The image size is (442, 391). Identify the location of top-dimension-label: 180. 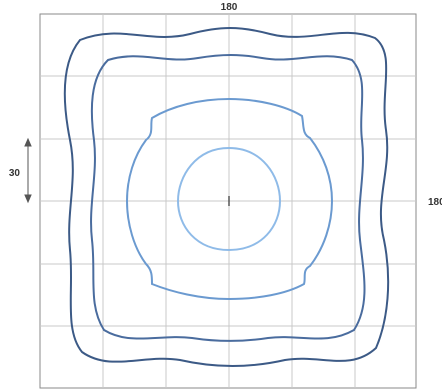
(229, 7).